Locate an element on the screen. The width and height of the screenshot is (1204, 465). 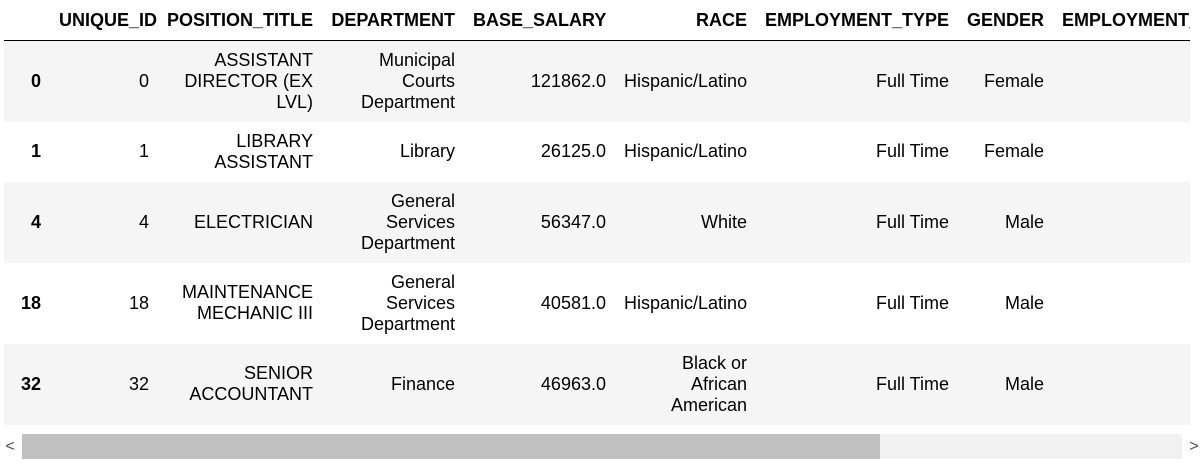
cell-unique-id: 1 is located at coordinates (143, 151).